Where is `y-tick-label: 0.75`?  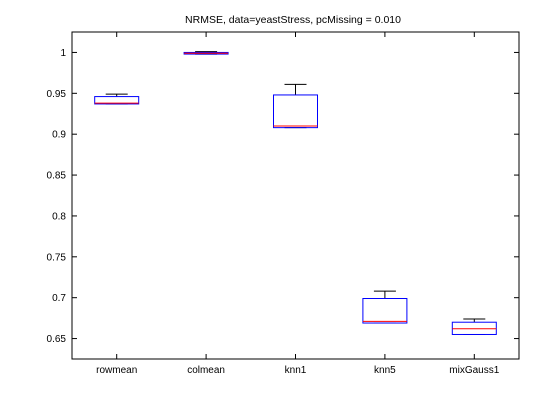
y-tick-label: 0.75 is located at coordinates (57, 257).